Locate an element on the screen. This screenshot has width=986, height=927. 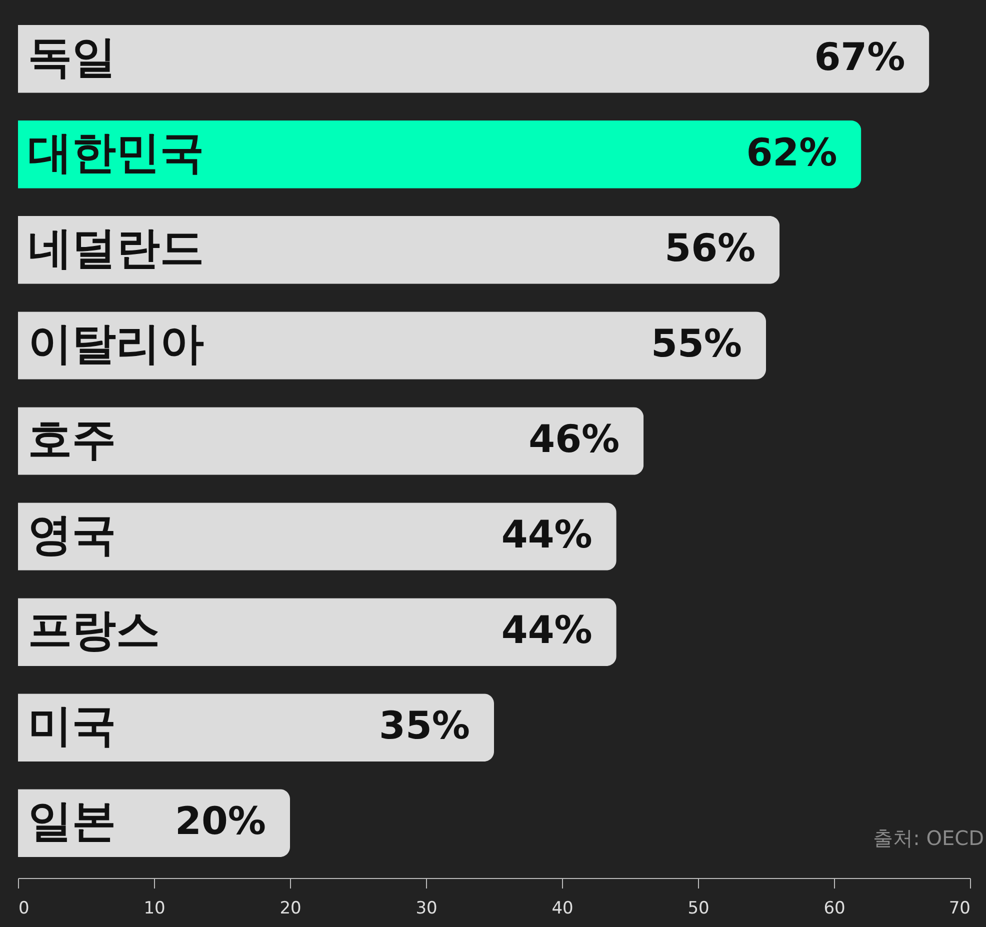
x-tick-label: 60 is located at coordinates (835, 908).